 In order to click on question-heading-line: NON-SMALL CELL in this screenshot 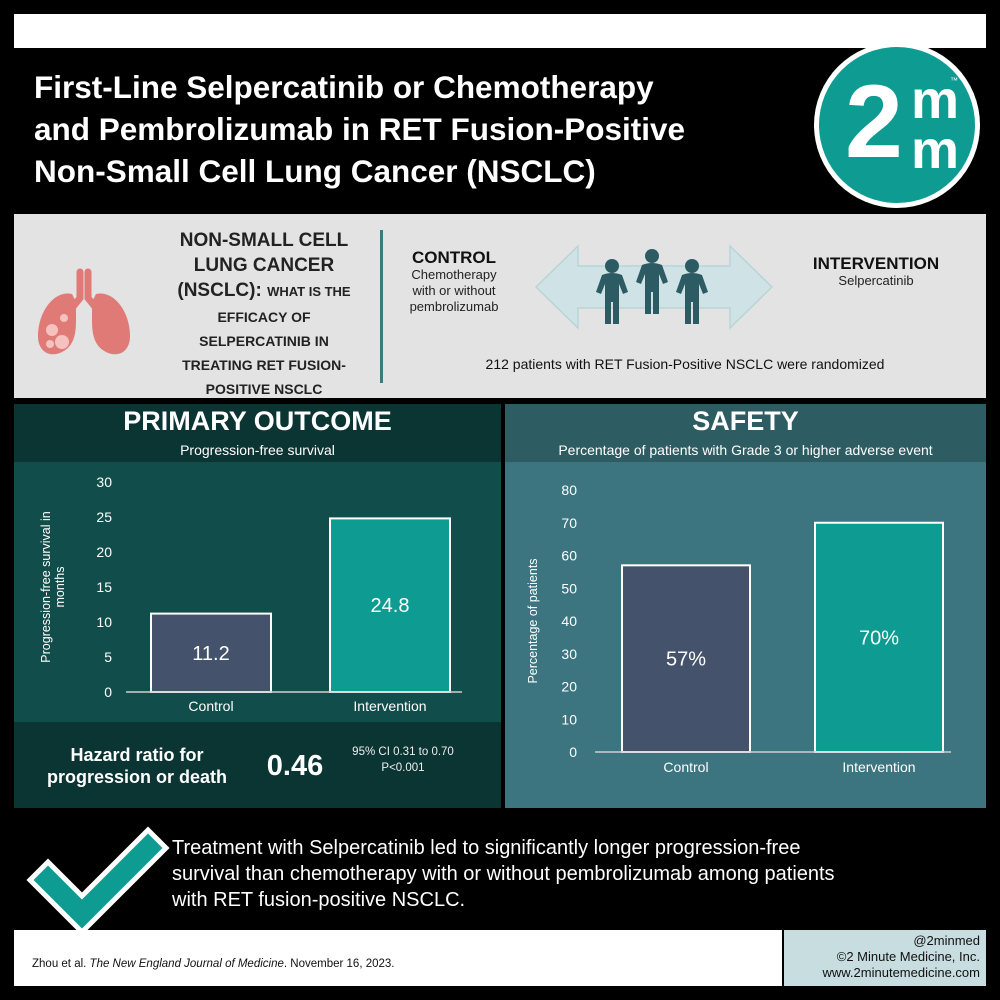, I will do `click(264, 240)`.